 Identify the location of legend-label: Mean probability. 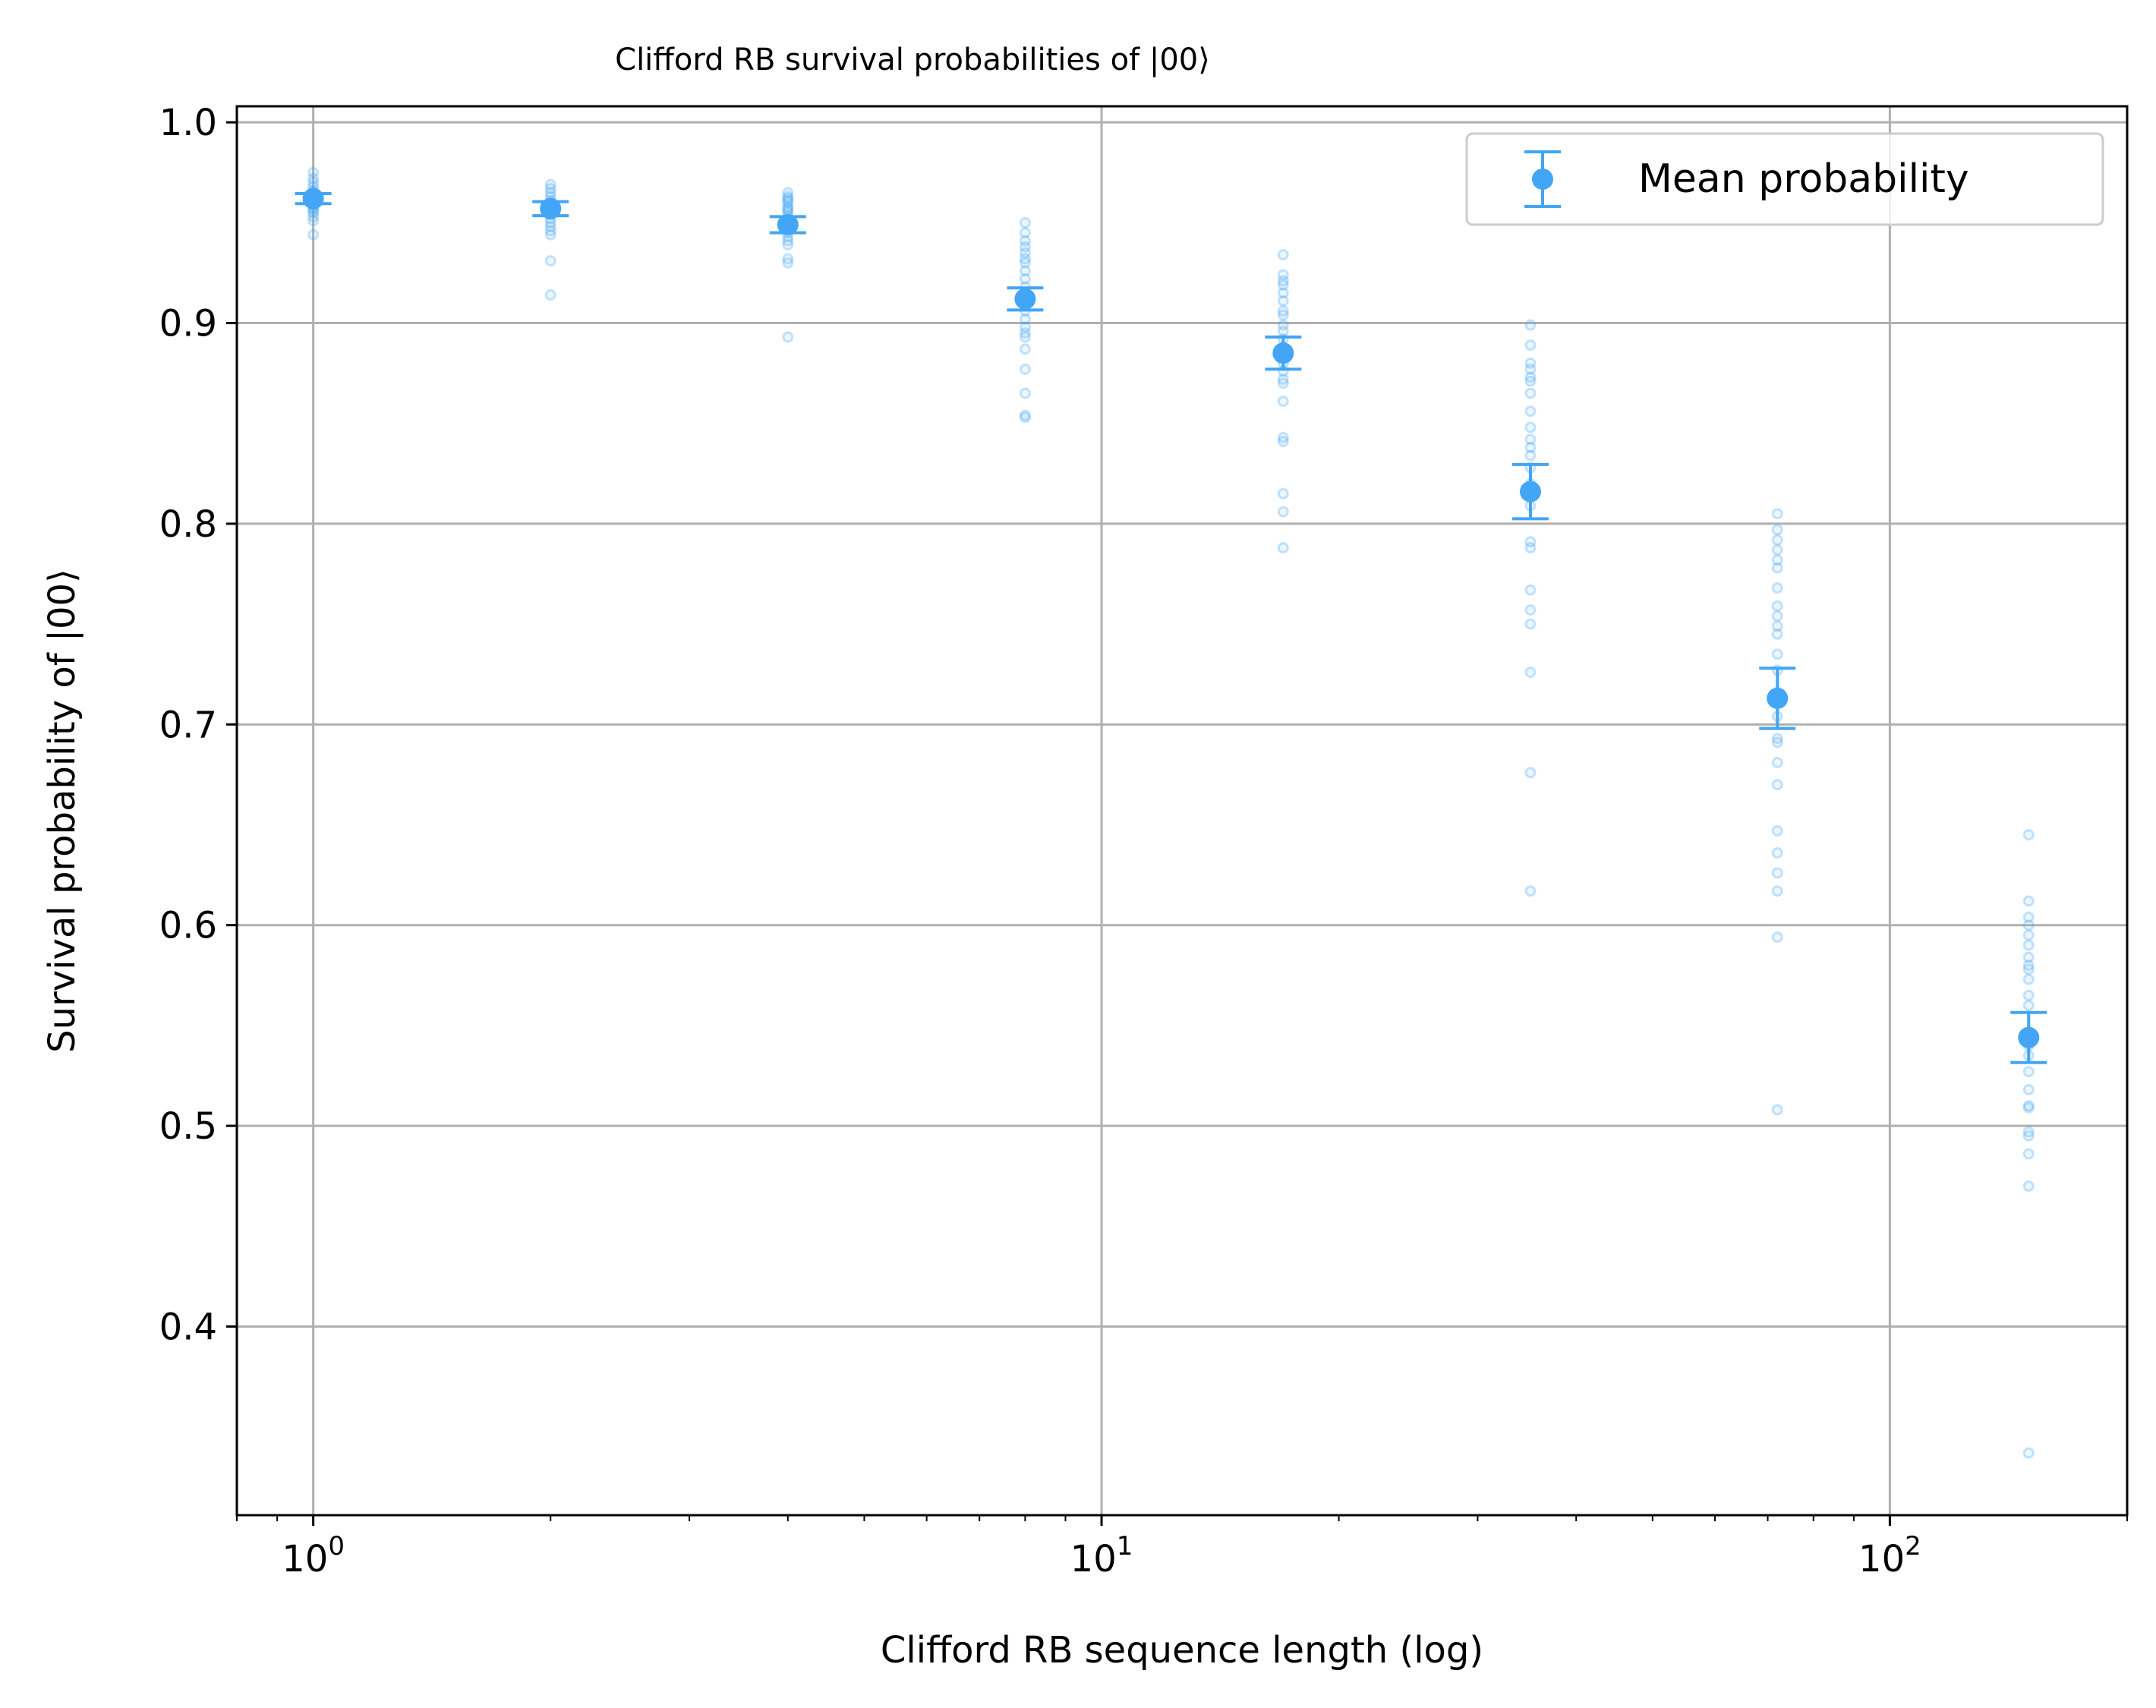
(1804, 179).